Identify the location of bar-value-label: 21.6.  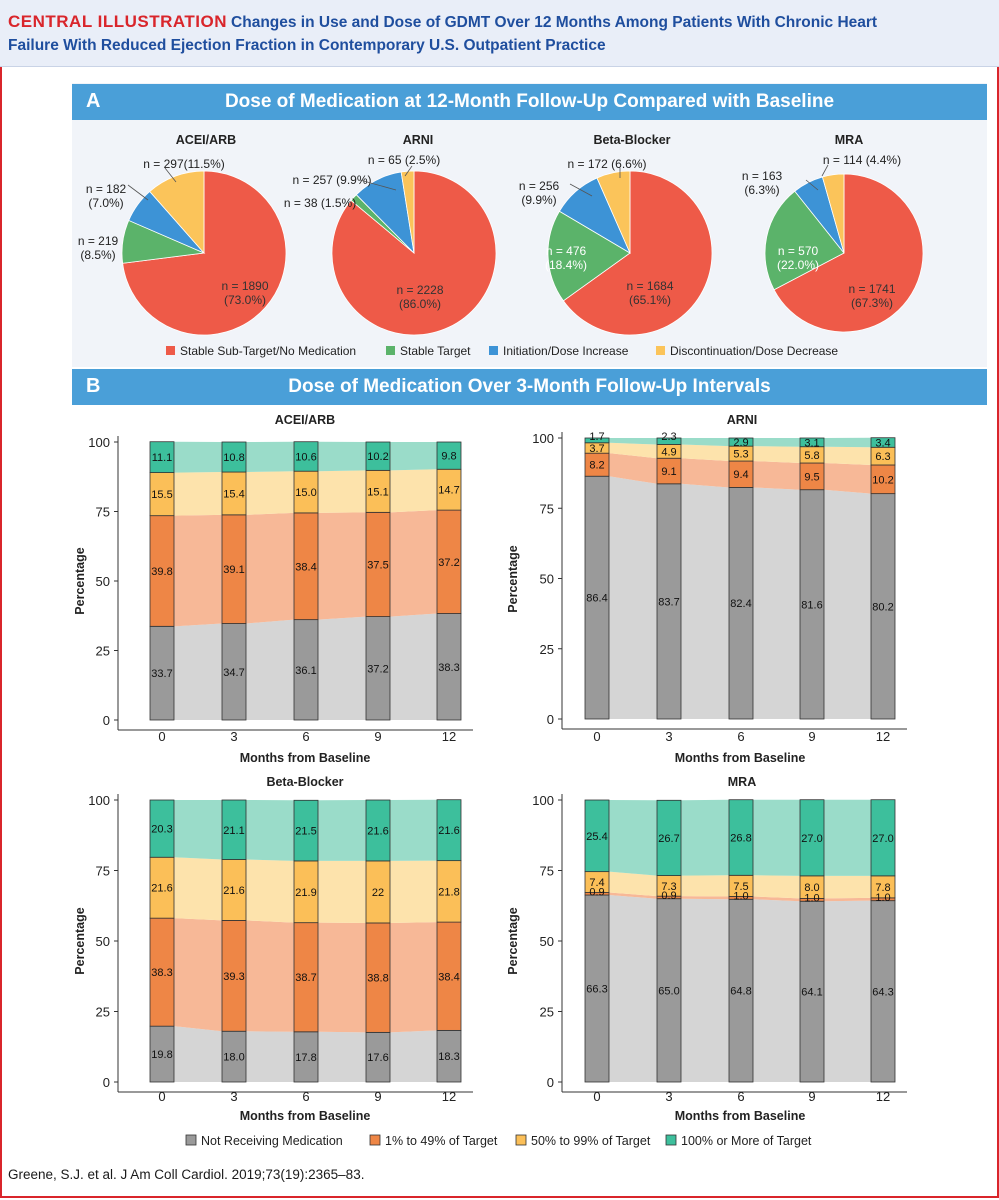
(448, 831).